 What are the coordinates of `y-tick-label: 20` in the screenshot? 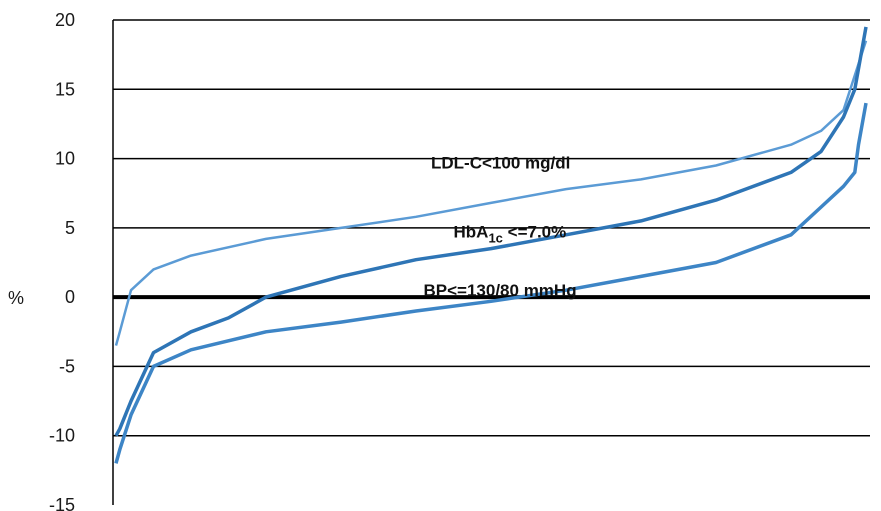 It's located at (65, 20).